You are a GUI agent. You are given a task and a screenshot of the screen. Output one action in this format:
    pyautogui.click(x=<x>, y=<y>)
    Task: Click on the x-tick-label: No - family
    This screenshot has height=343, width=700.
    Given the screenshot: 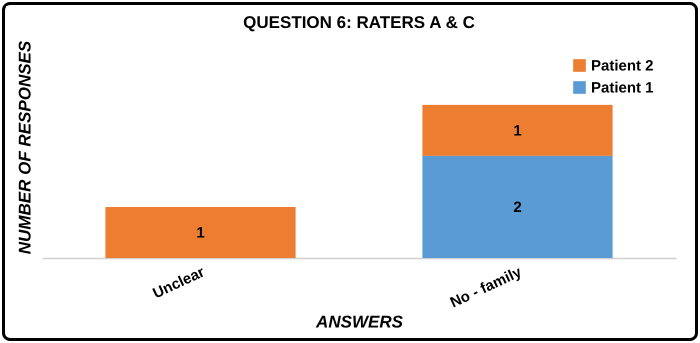 What is the action you would take?
    pyautogui.click(x=486, y=287)
    